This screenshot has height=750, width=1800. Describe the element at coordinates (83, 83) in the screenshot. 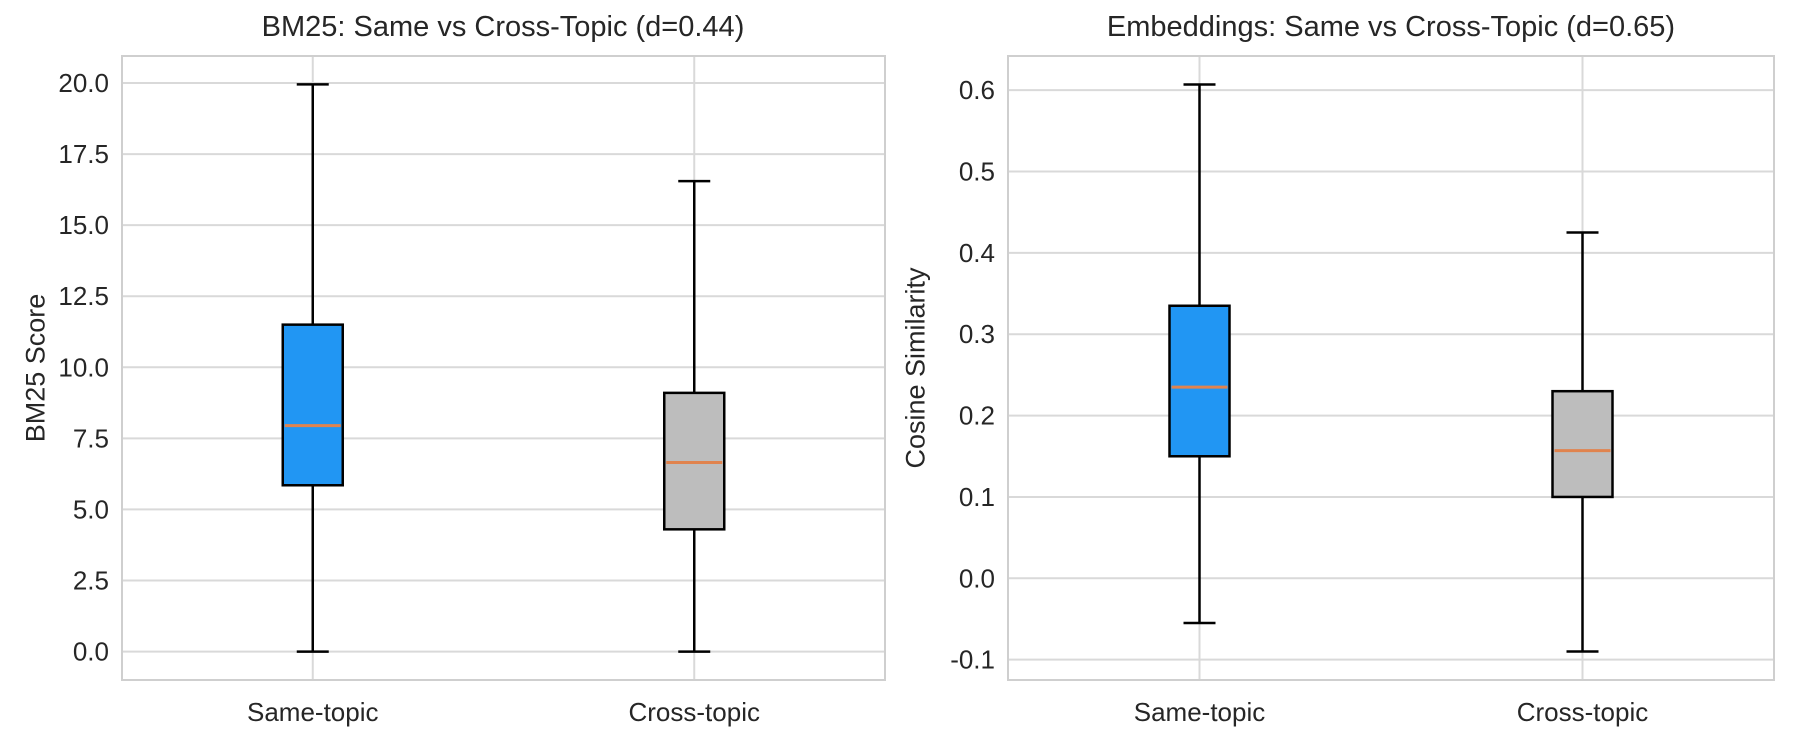

I see `y-tick-label: 20.0` at that location.